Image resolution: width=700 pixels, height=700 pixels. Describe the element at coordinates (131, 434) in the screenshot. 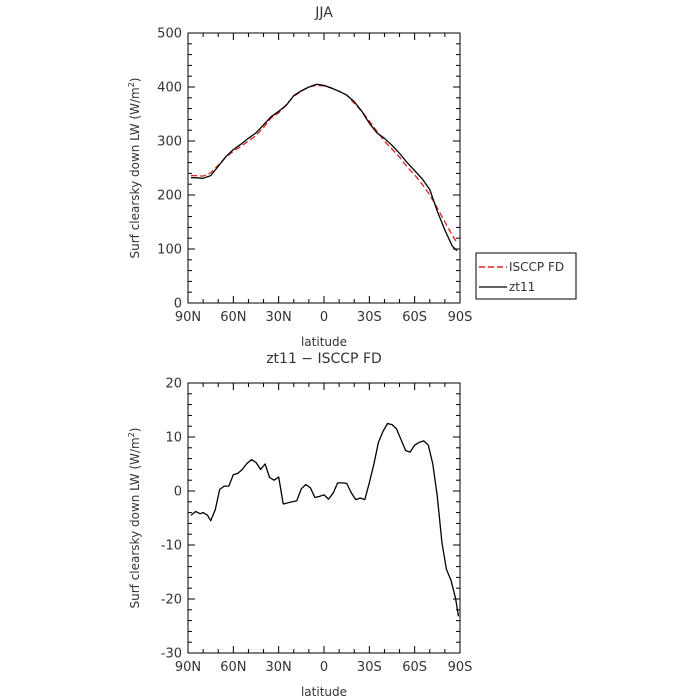

I see `bottom-chart-y-axis-label-sup: 2` at that location.